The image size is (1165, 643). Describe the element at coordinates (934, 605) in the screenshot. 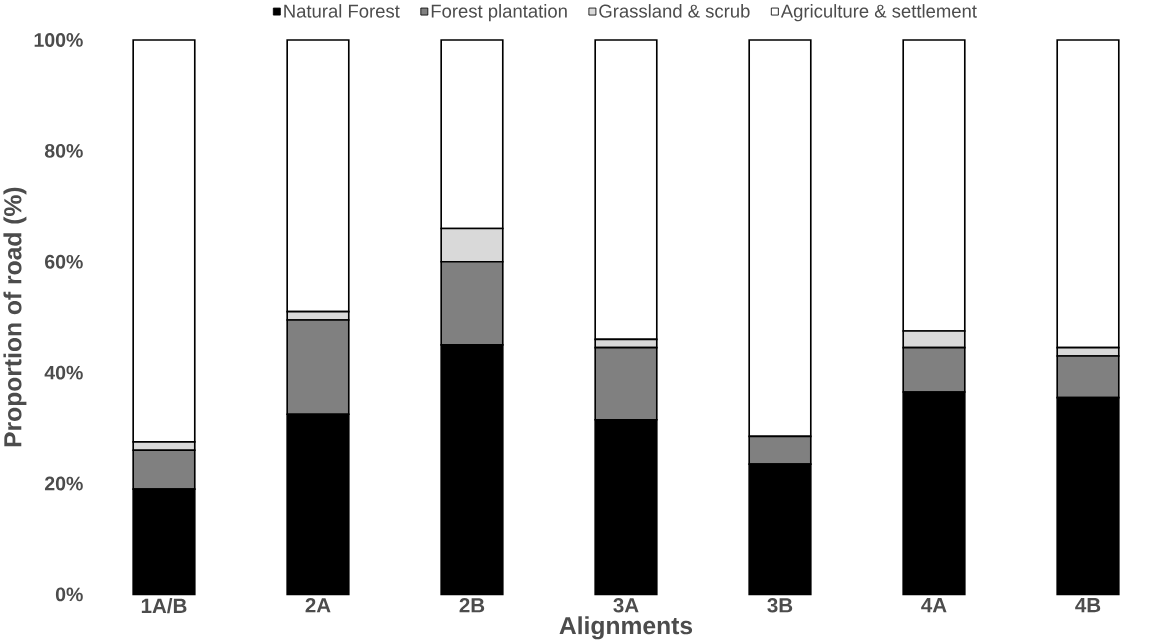

I see `x-tick-label: 4A` at that location.